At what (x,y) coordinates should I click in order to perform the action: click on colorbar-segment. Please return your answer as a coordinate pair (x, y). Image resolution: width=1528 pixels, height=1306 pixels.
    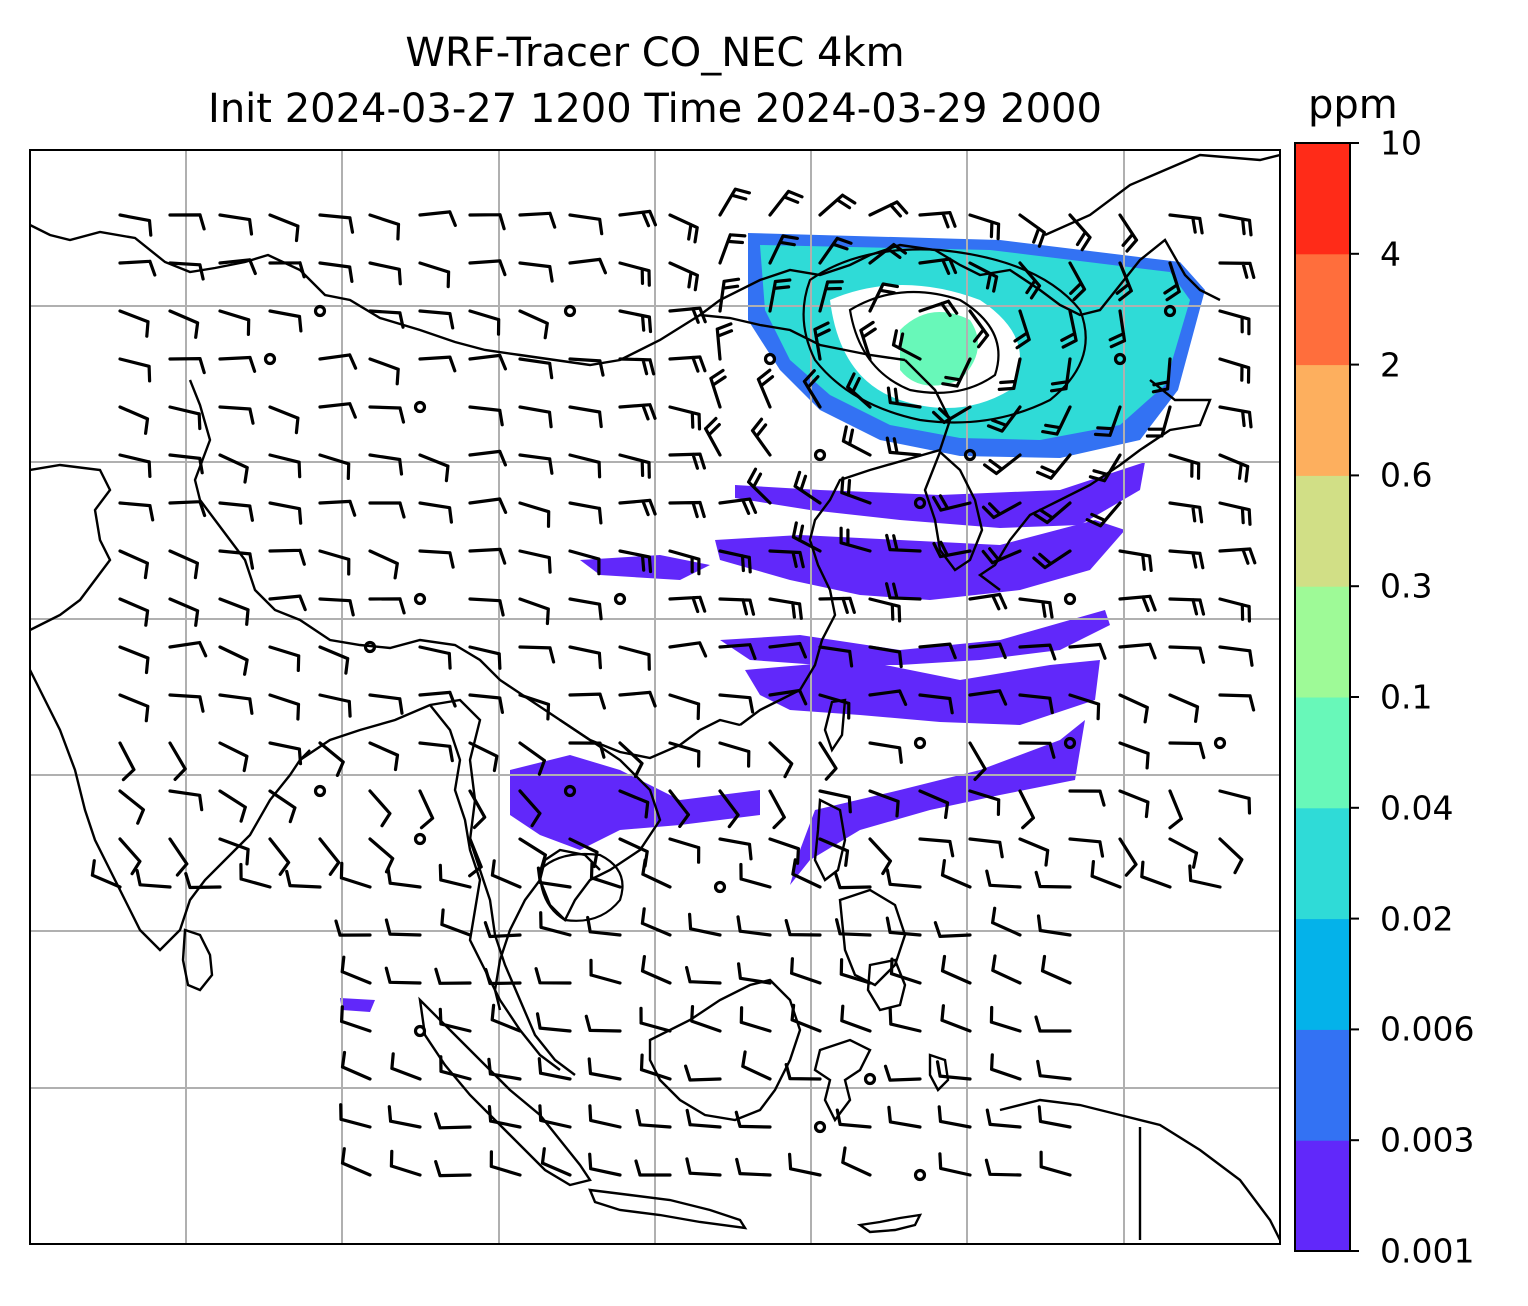
    Looking at the image, I should click on (1322, 974).